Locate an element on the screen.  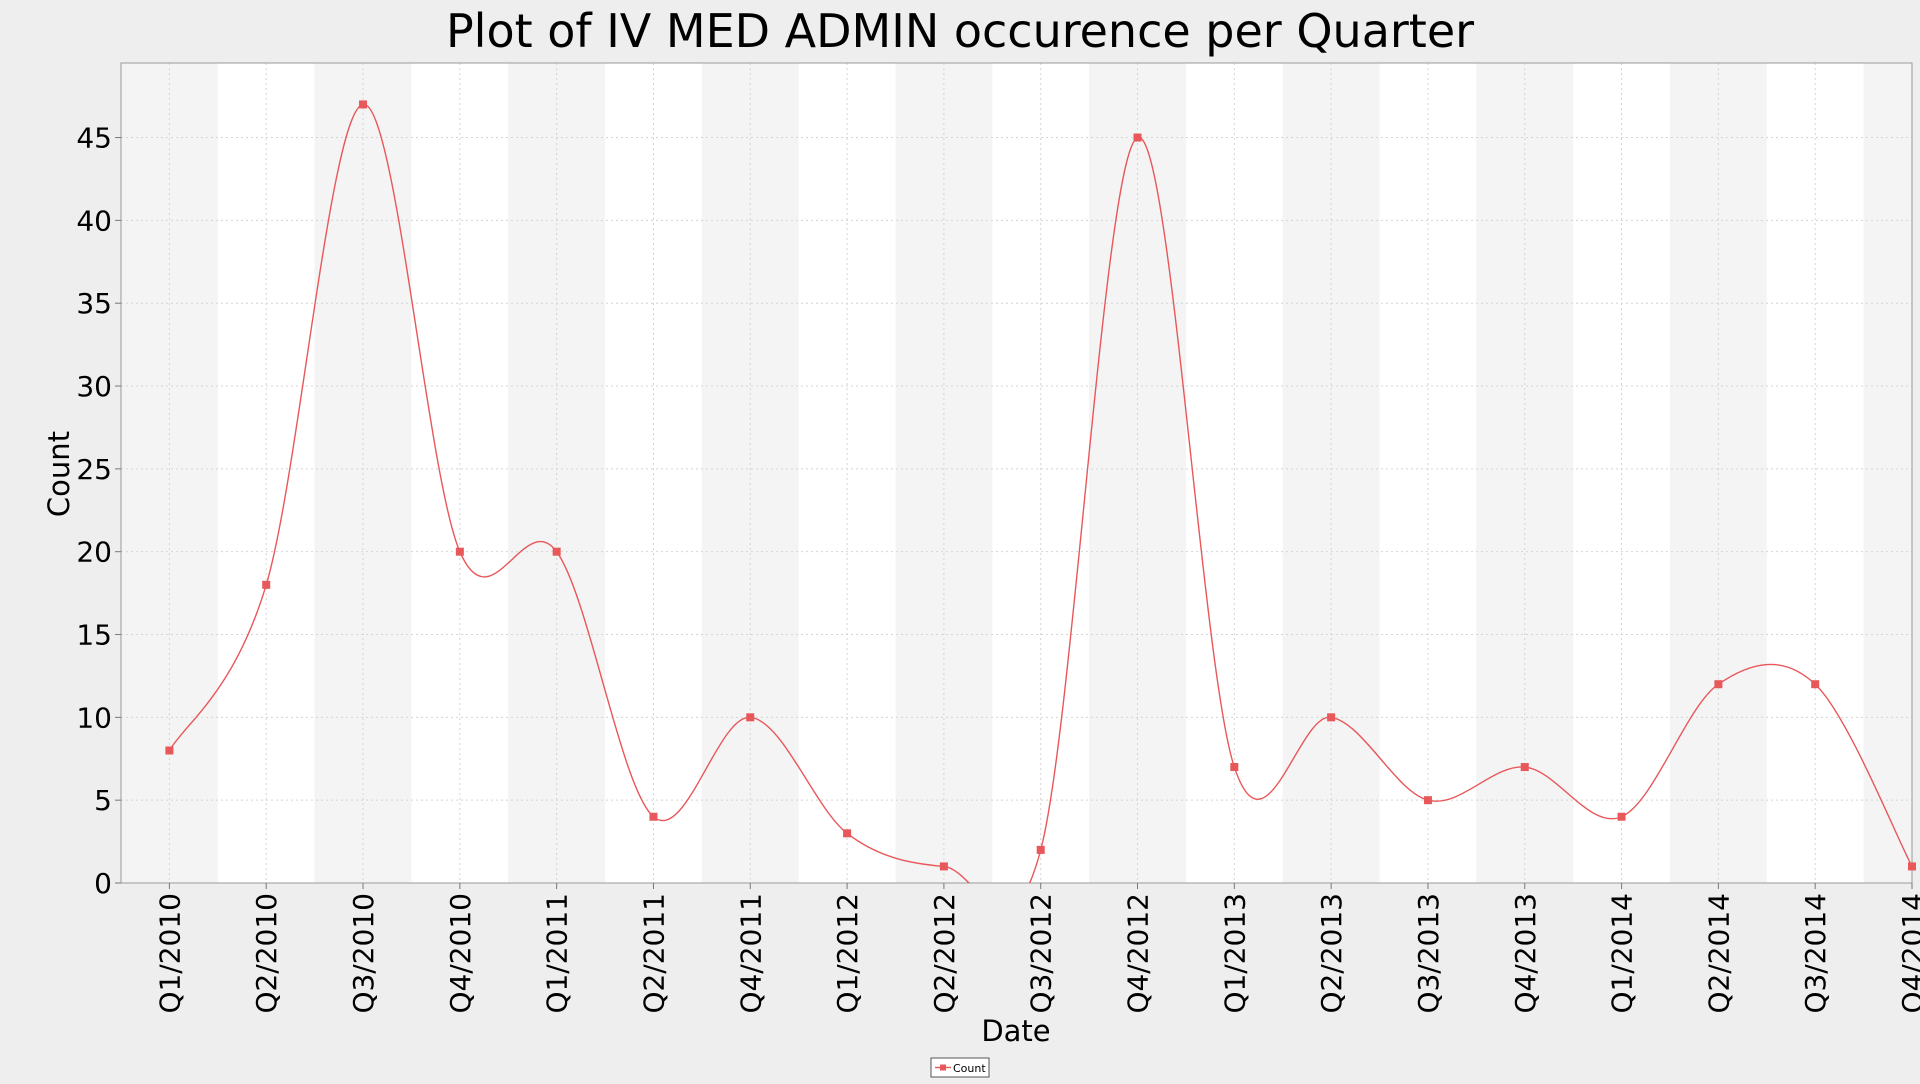
x-tick-label: Q1/2010 is located at coordinates (169, 953).